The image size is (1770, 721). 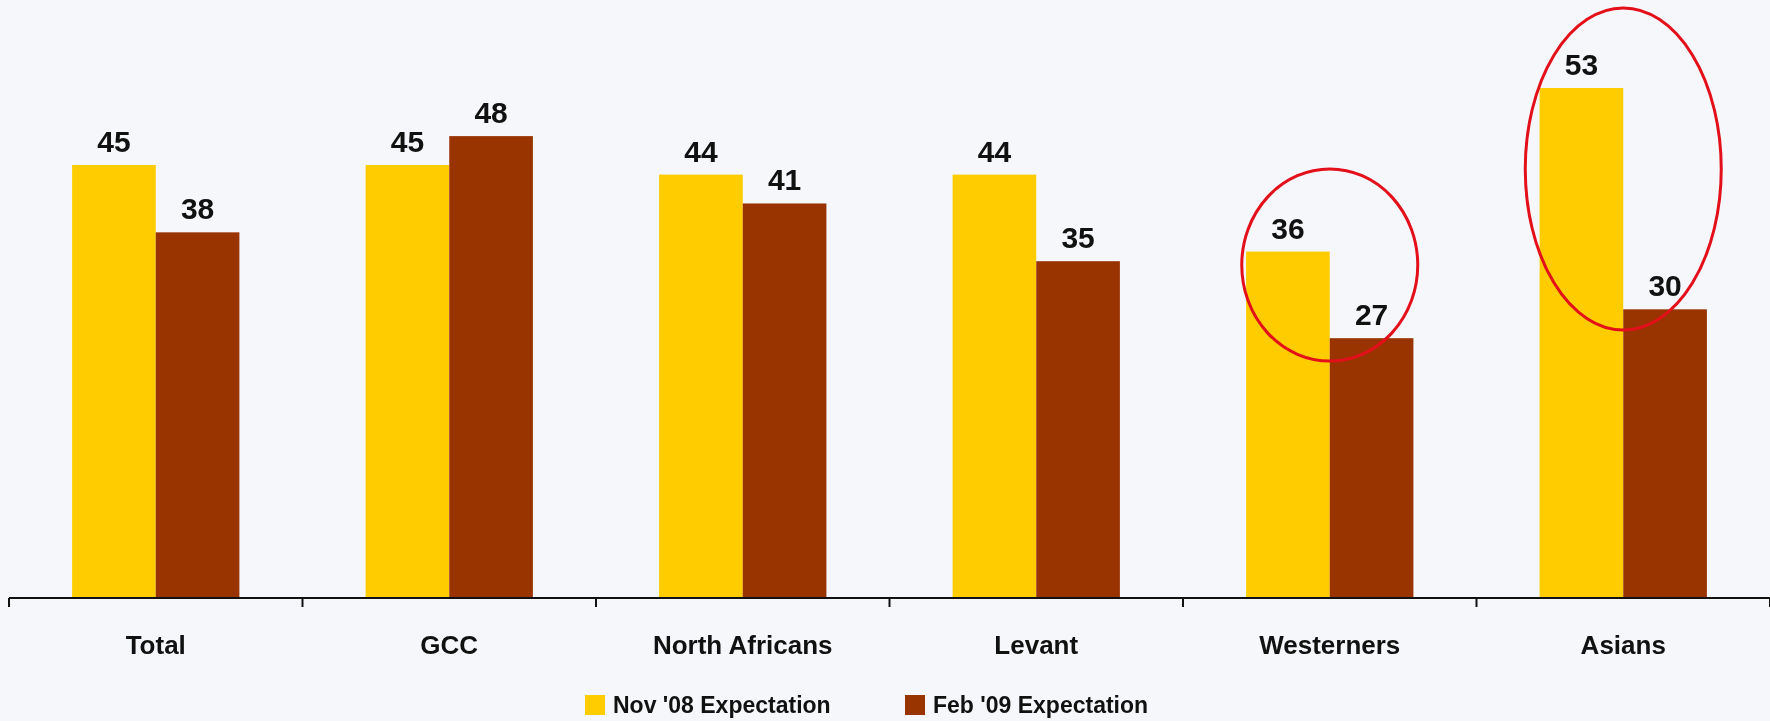 I want to click on data-label: 36, so click(x=1288, y=228).